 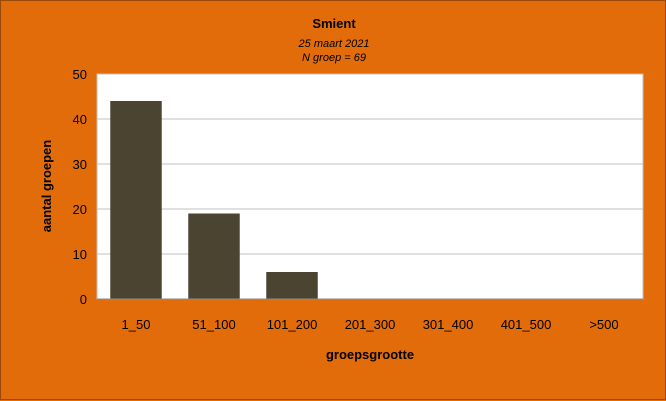 I want to click on y-axis-title: aantal groepen, so click(x=46, y=186).